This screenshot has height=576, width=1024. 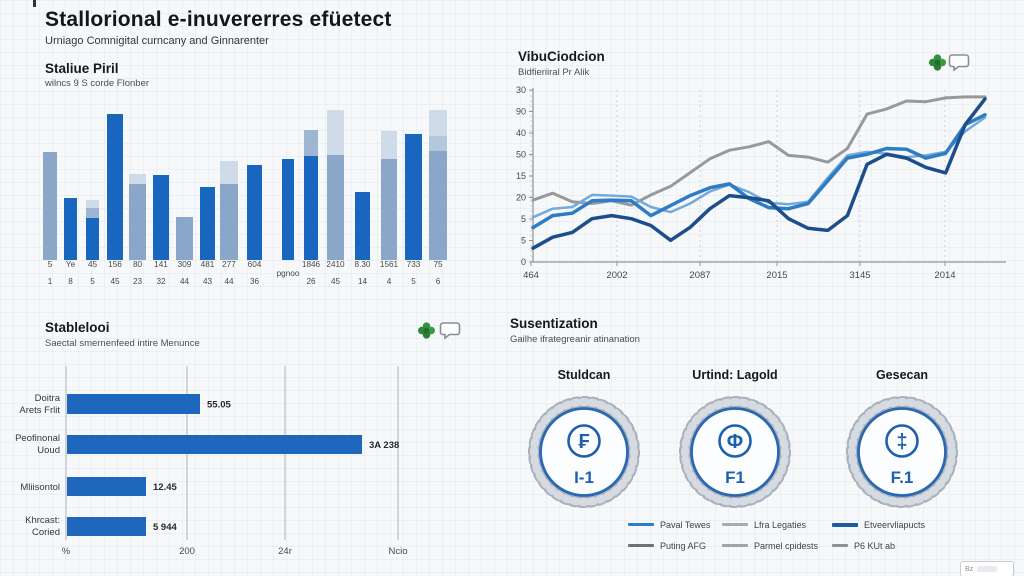 What do you see at coordinates (777, 525) in the screenshot?
I see `legend-item: Lfra Legaties` at bounding box center [777, 525].